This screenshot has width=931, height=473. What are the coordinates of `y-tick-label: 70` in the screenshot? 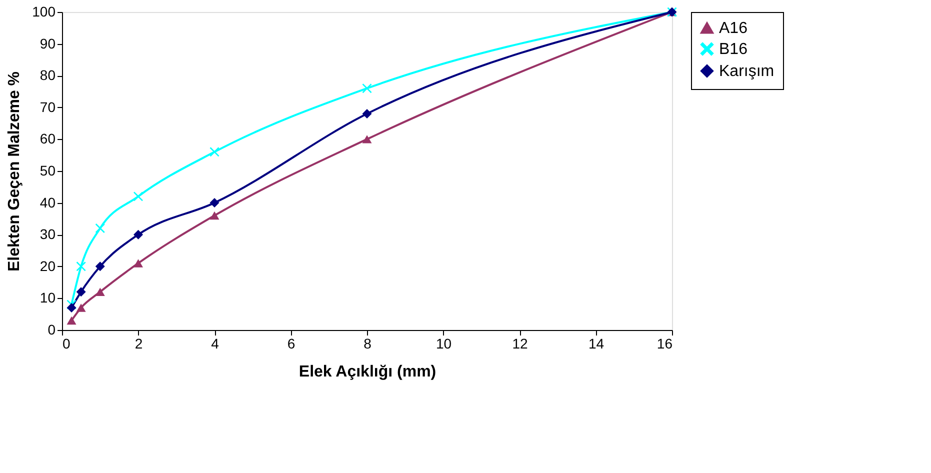 It's located at (48, 106).